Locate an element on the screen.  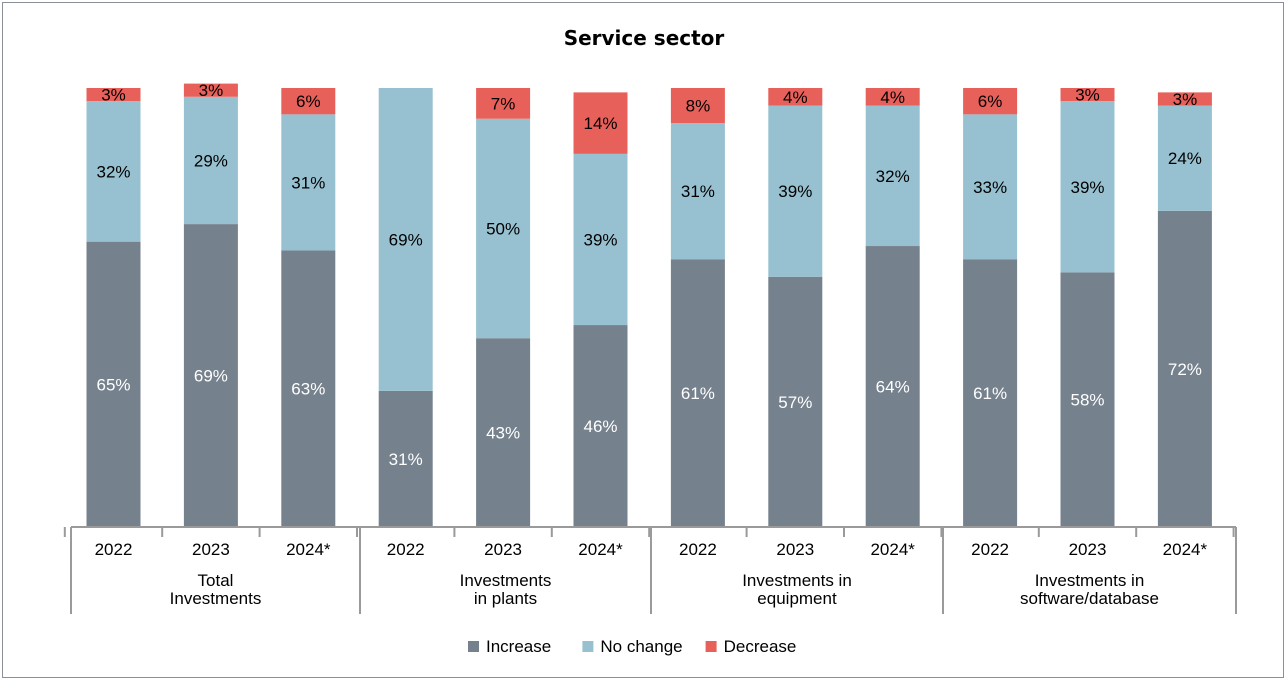
legend-swatch-no-change is located at coordinates (588, 646).